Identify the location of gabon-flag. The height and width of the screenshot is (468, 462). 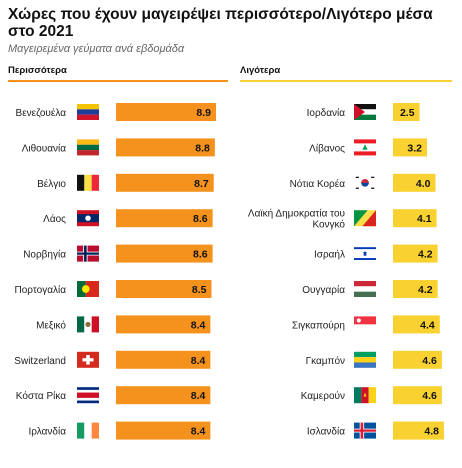
(365, 359).